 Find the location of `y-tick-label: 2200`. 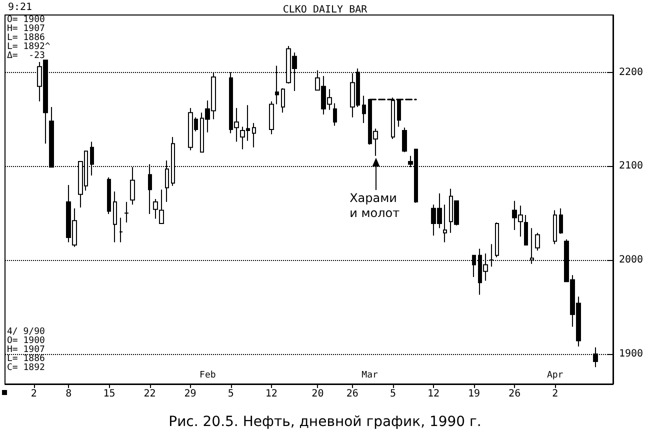

y-tick-label: 2200 is located at coordinates (631, 72).